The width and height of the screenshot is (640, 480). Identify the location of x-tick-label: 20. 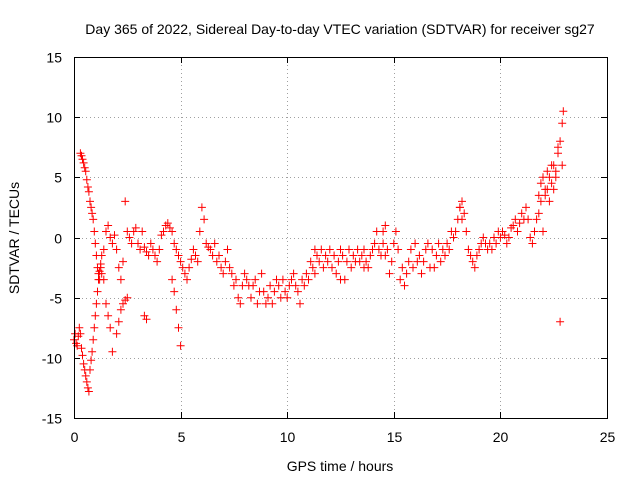
(501, 437).